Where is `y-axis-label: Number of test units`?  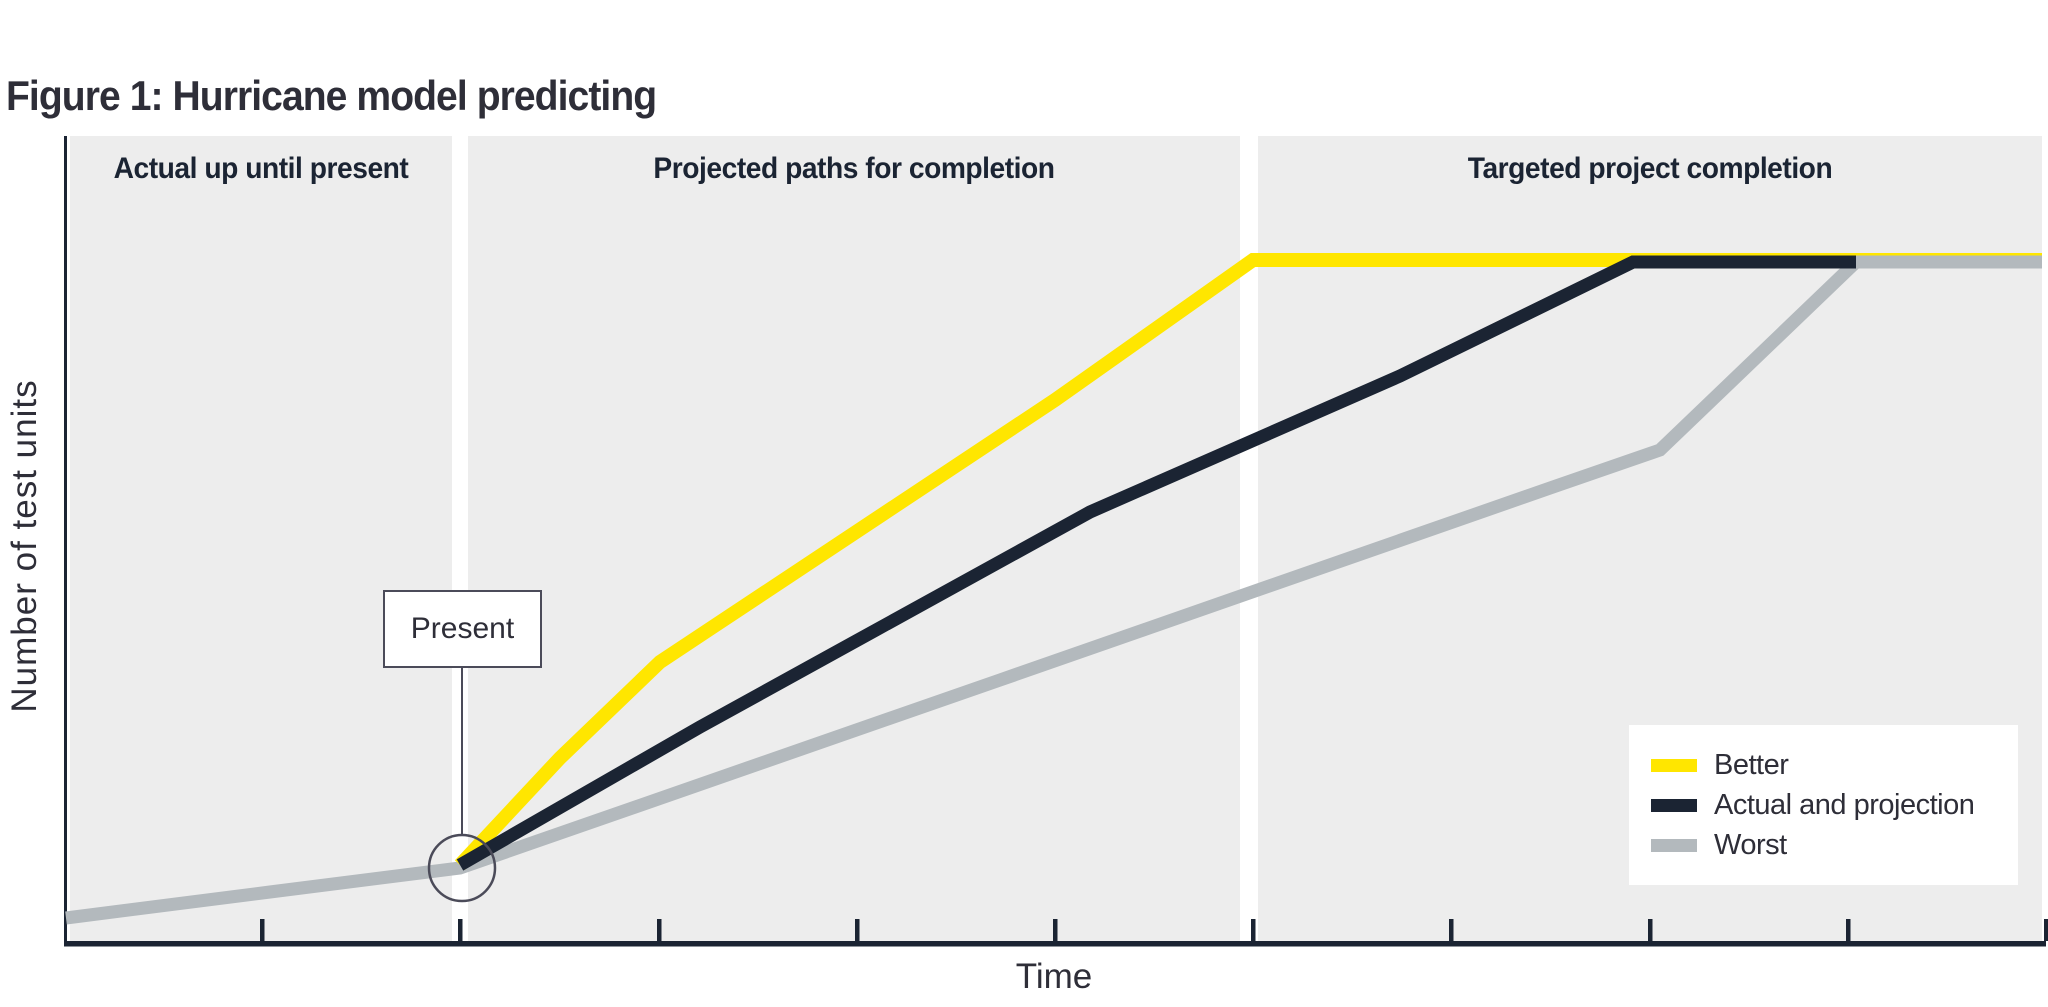
y-axis-label: Number of test units is located at coordinates (24, 546).